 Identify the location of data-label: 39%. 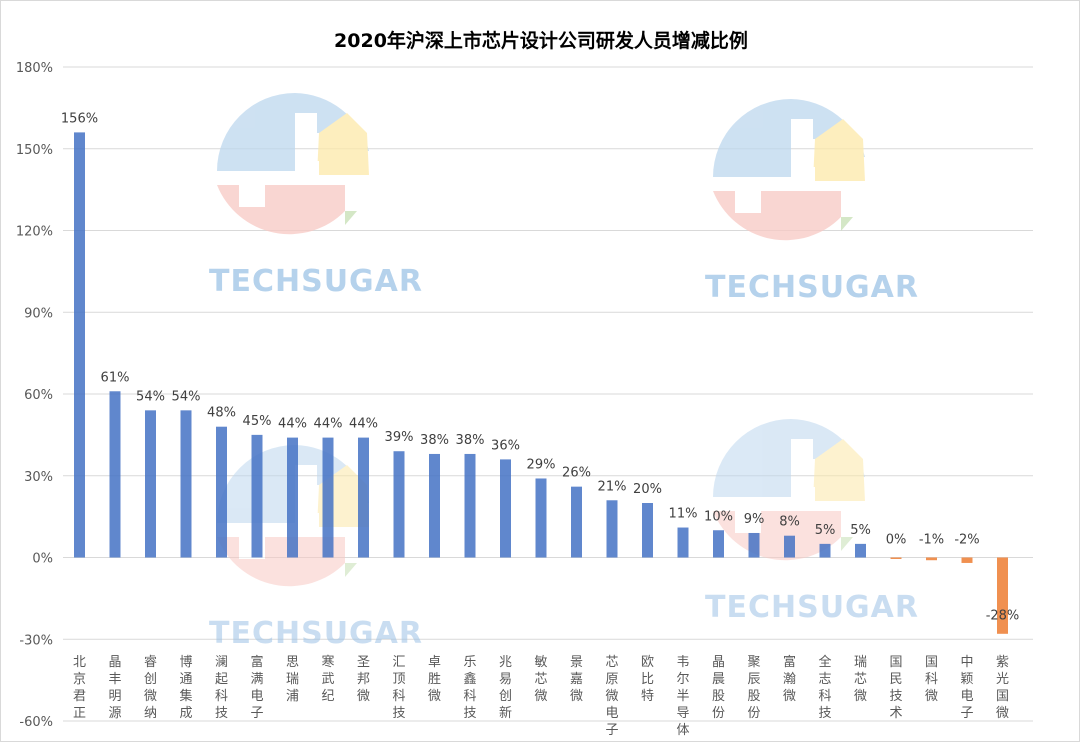
(399, 437).